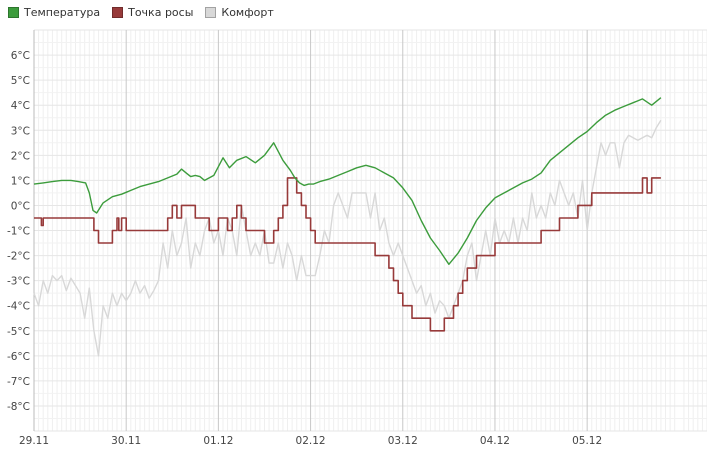 The height and width of the screenshot is (451, 707). What do you see at coordinates (62, 12) in the screenshot?
I see `legend-label-temperature: Температура` at bounding box center [62, 12].